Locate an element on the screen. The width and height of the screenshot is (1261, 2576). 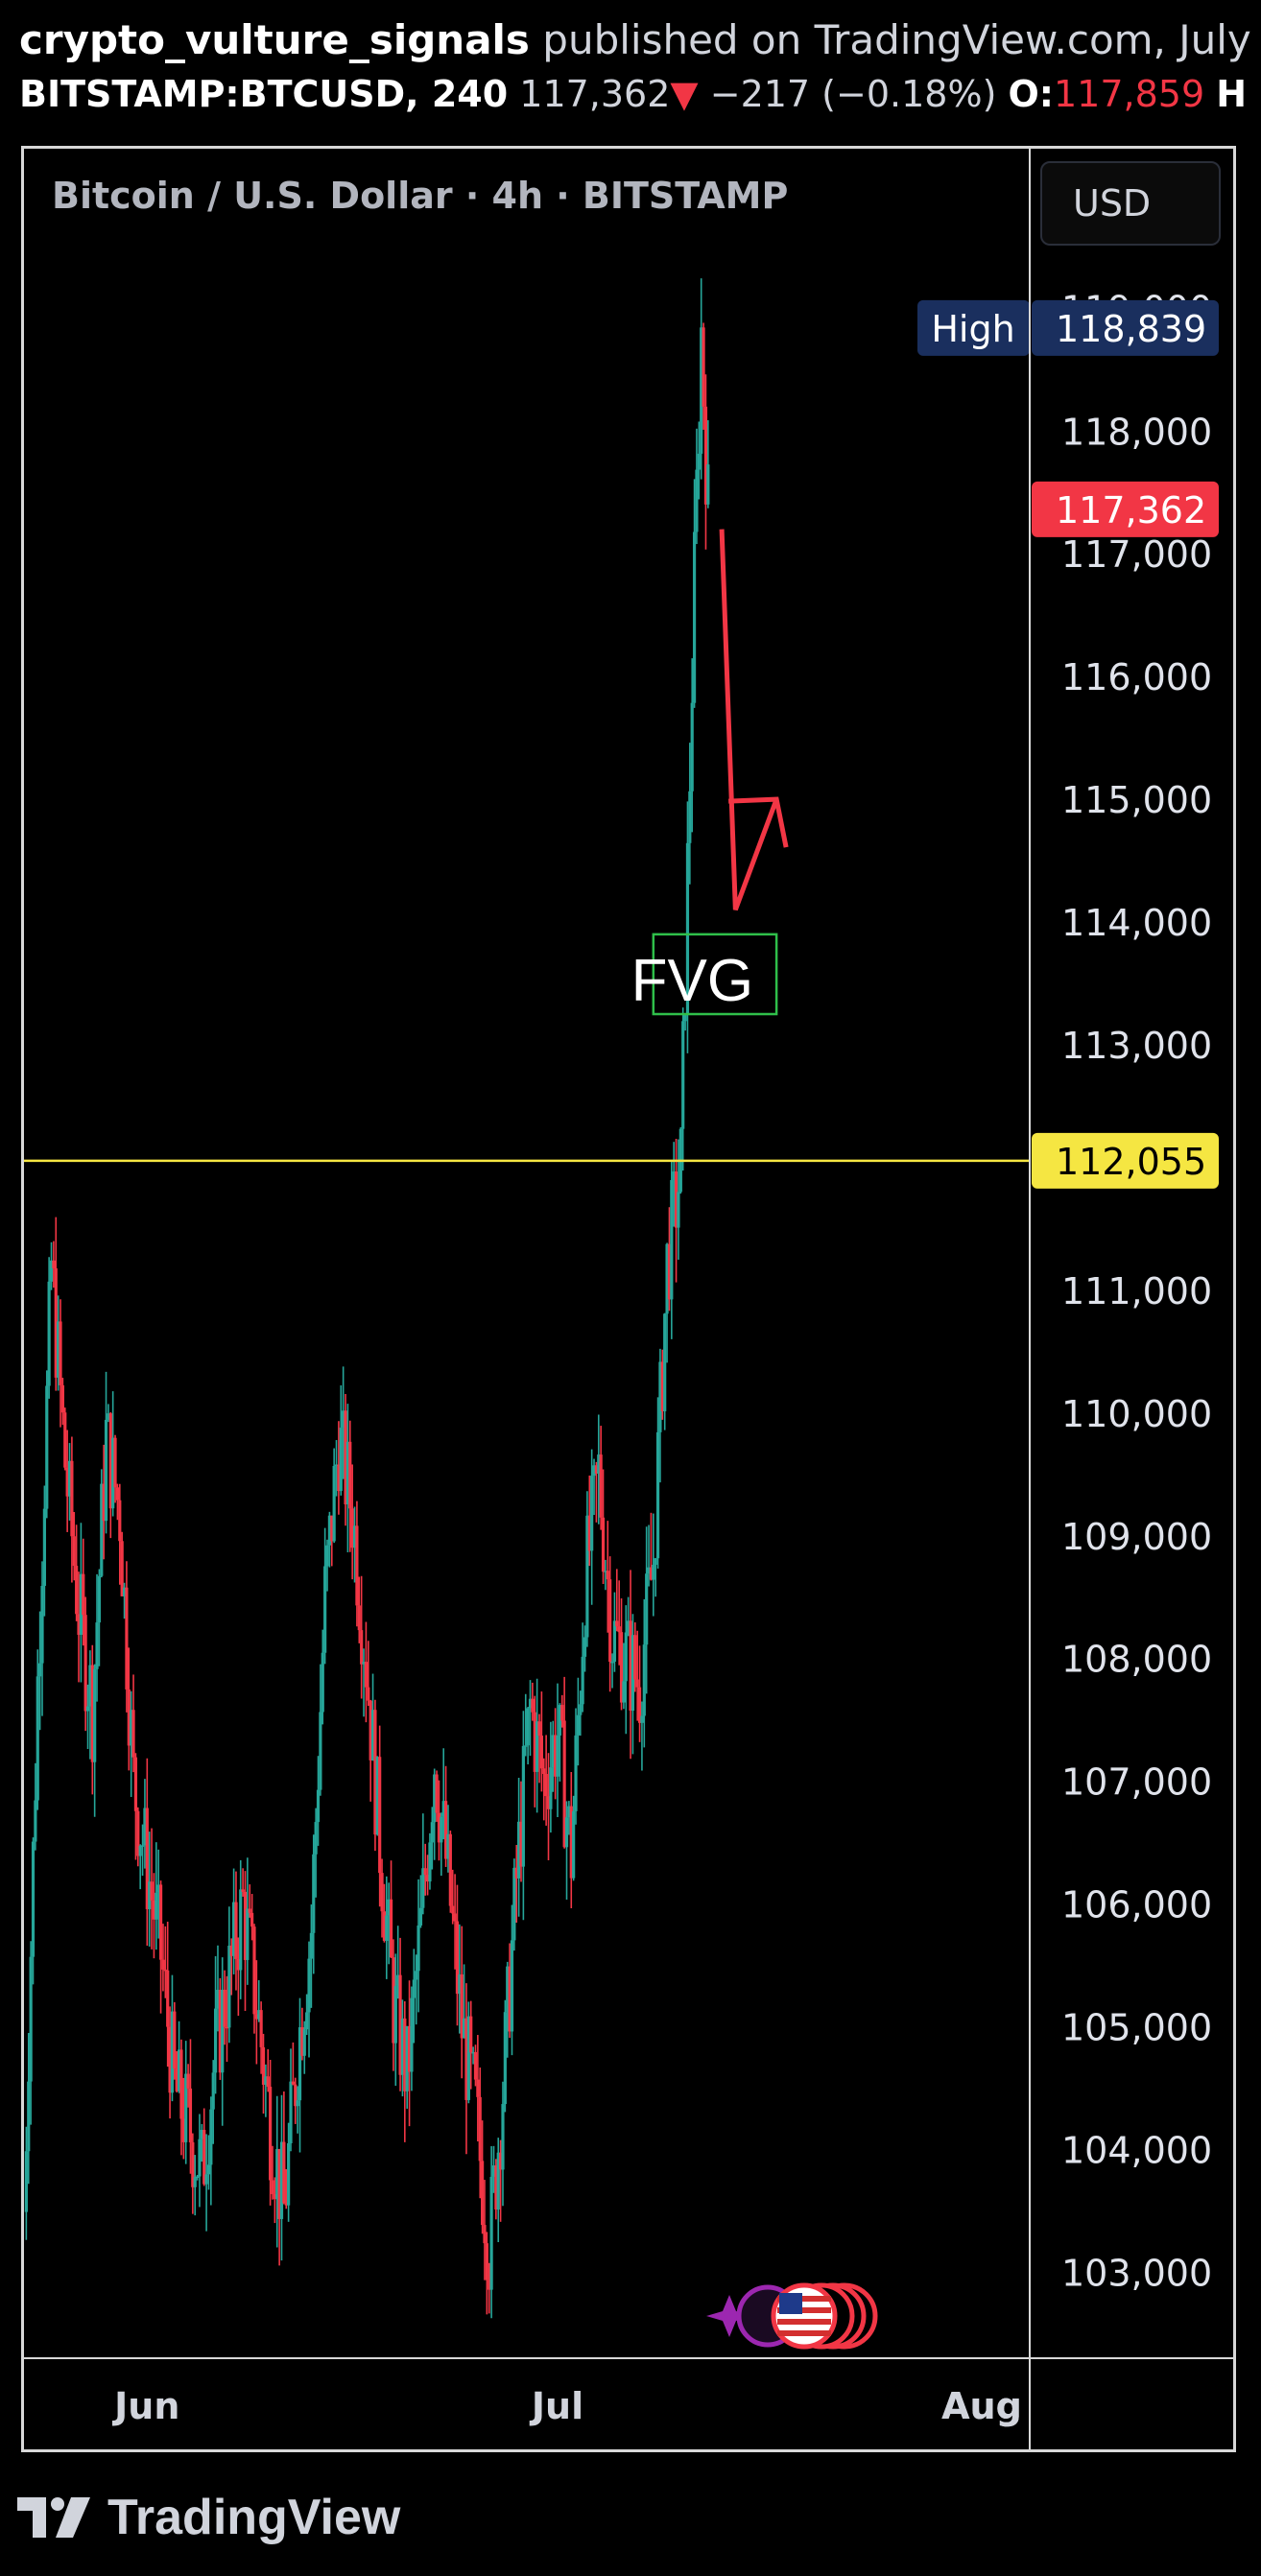
symbol-interval: BITSTAMP:BTCUSD, 240 is located at coordinates (264, 94).